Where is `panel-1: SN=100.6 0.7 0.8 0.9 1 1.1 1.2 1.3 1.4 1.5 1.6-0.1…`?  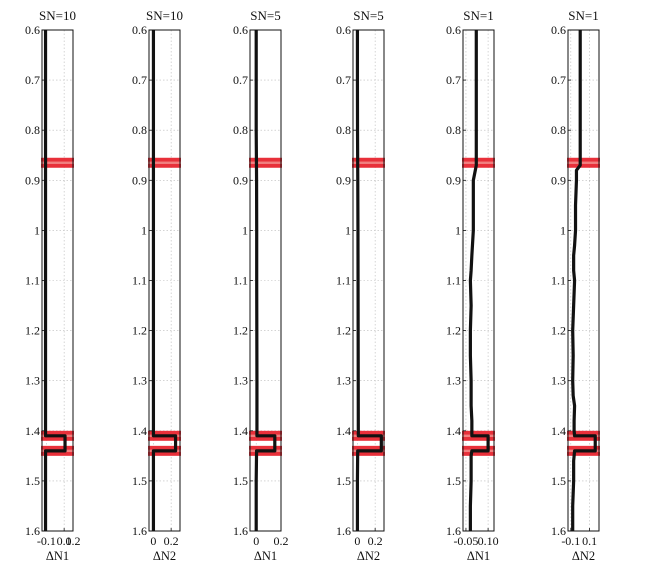
panel-1: SN=100.6 0.7 0.8 0.9 1 1.1 1.2 1.3 1.4 1.5 1.6-0.1… is located at coordinates (53, 285).